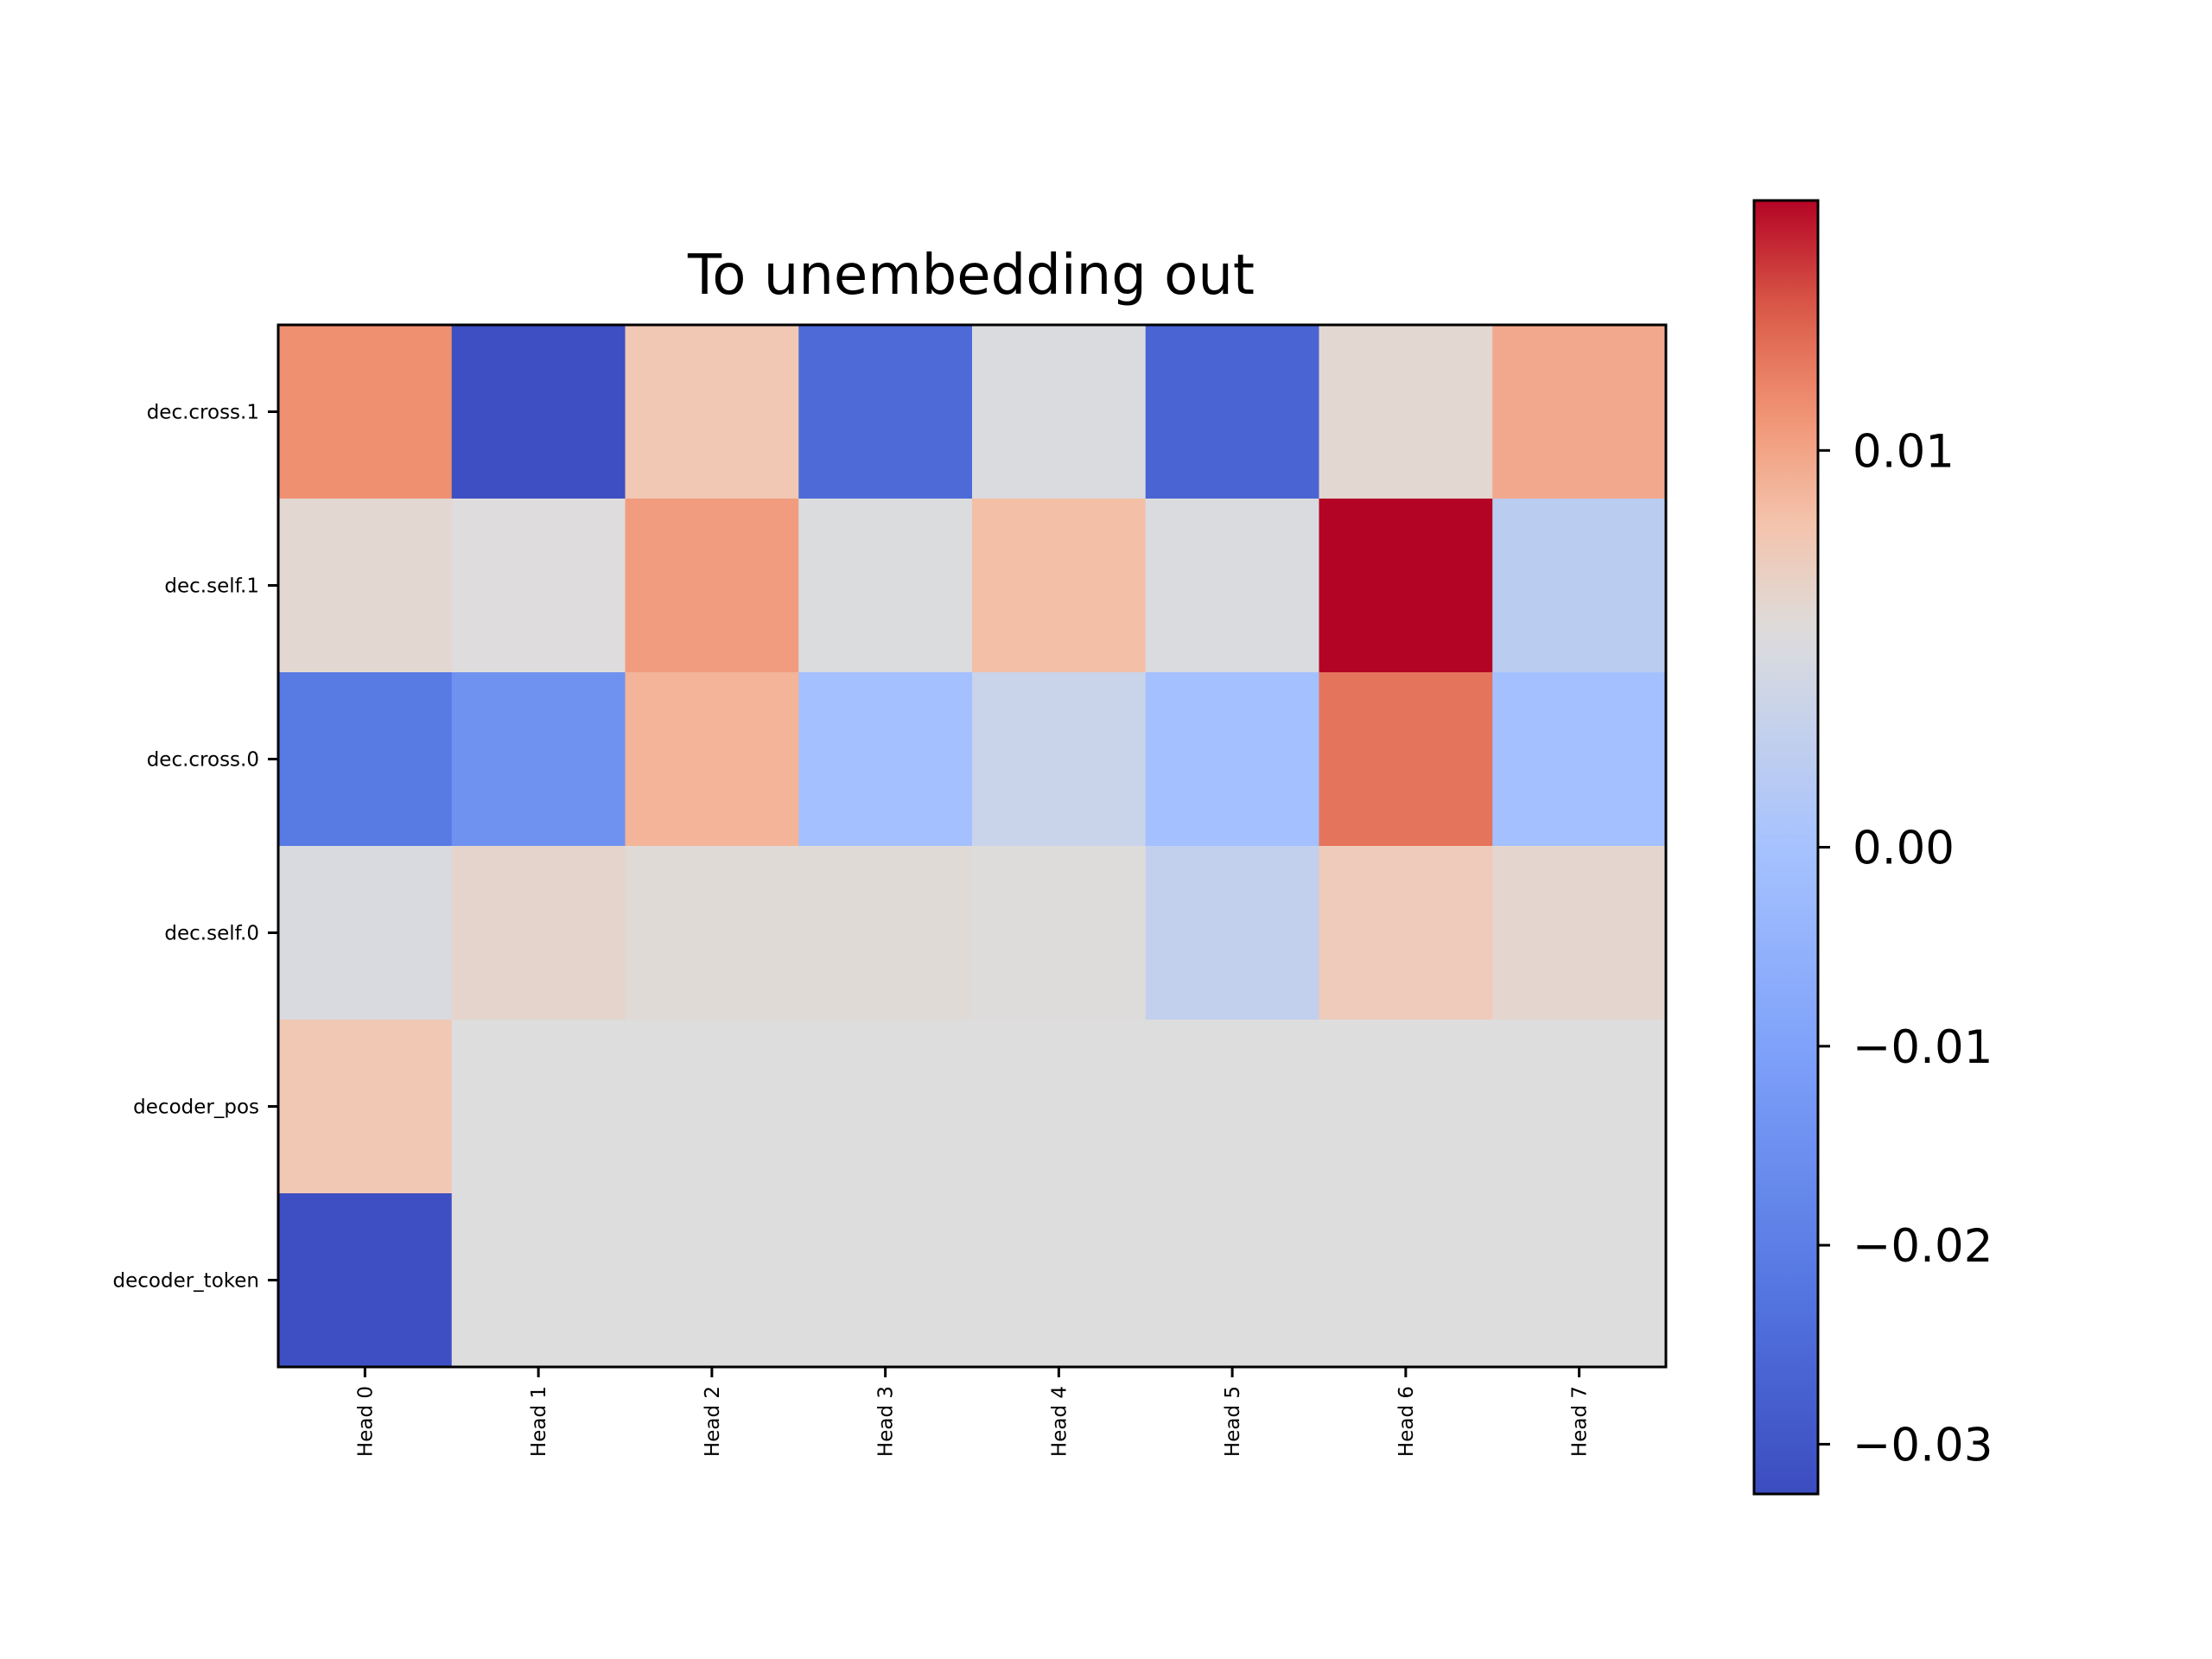 This screenshot has height=1659, width=2212. Describe the element at coordinates (713, 1421) in the screenshot. I see `x-tick-label: Head 2` at that location.